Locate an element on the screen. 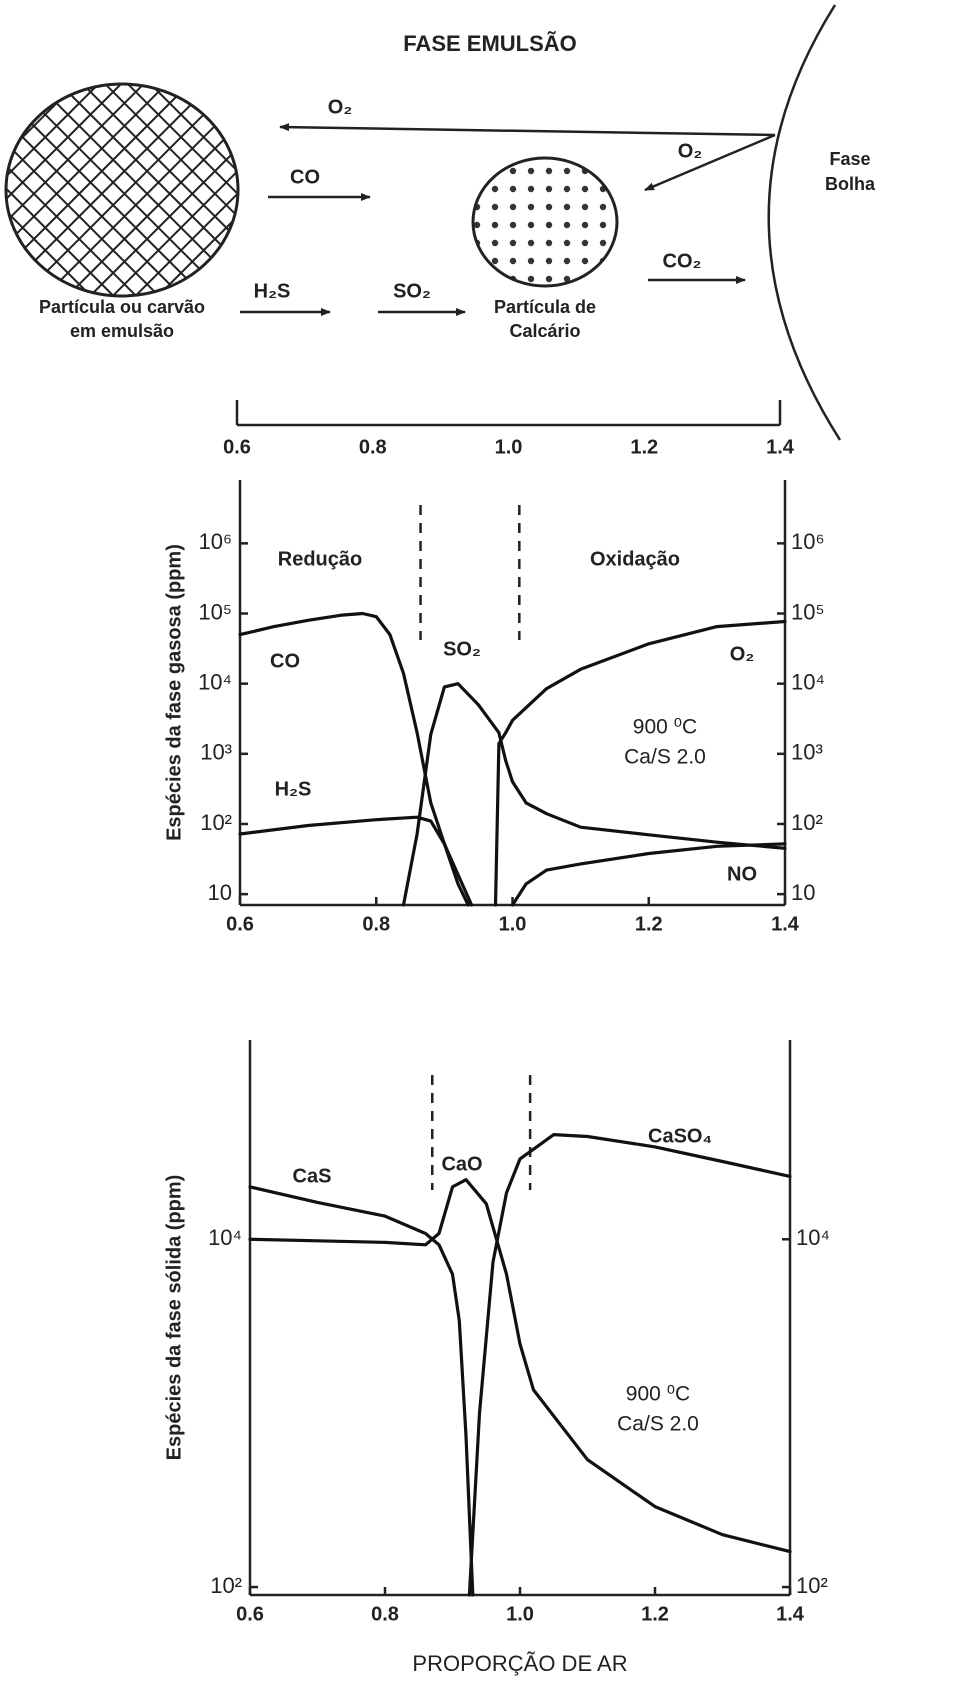  scale-tick-label: 1.4 is located at coordinates (780, 447).